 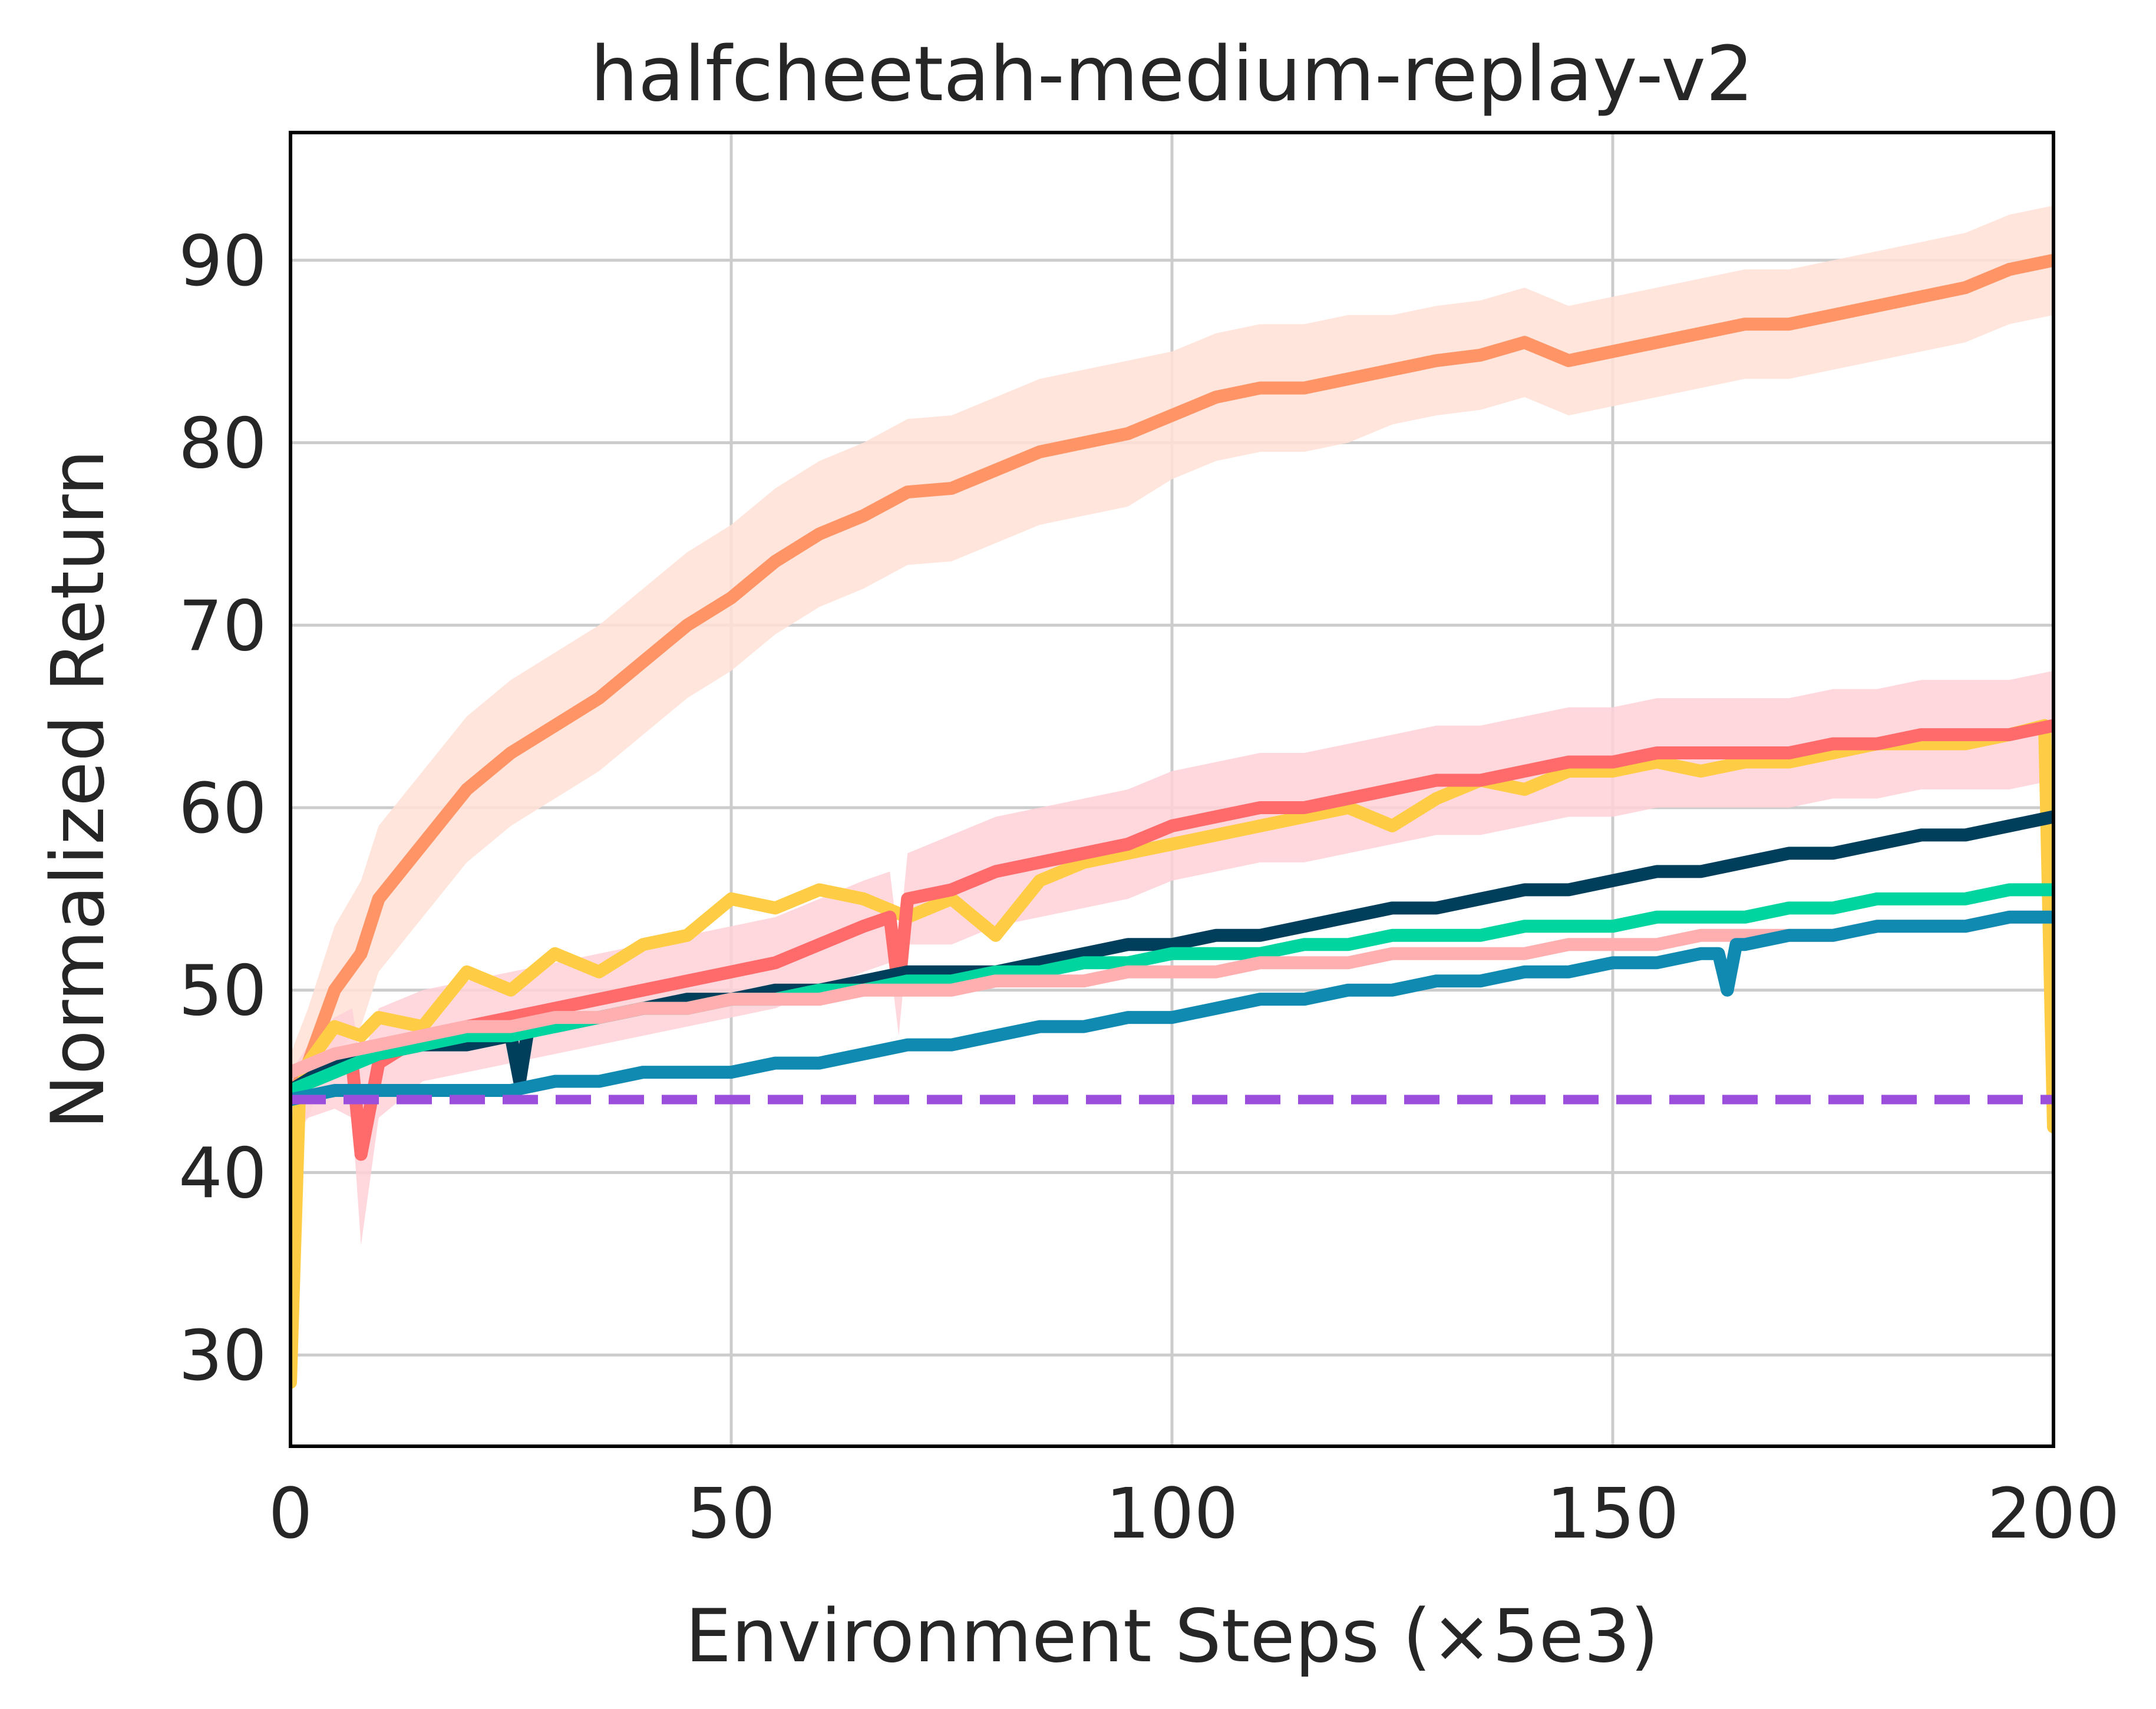 What do you see at coordinates (1171, 1513) in the screenshot?
I see `x-tick-label: 100` at bounding box center [1171, 1513].